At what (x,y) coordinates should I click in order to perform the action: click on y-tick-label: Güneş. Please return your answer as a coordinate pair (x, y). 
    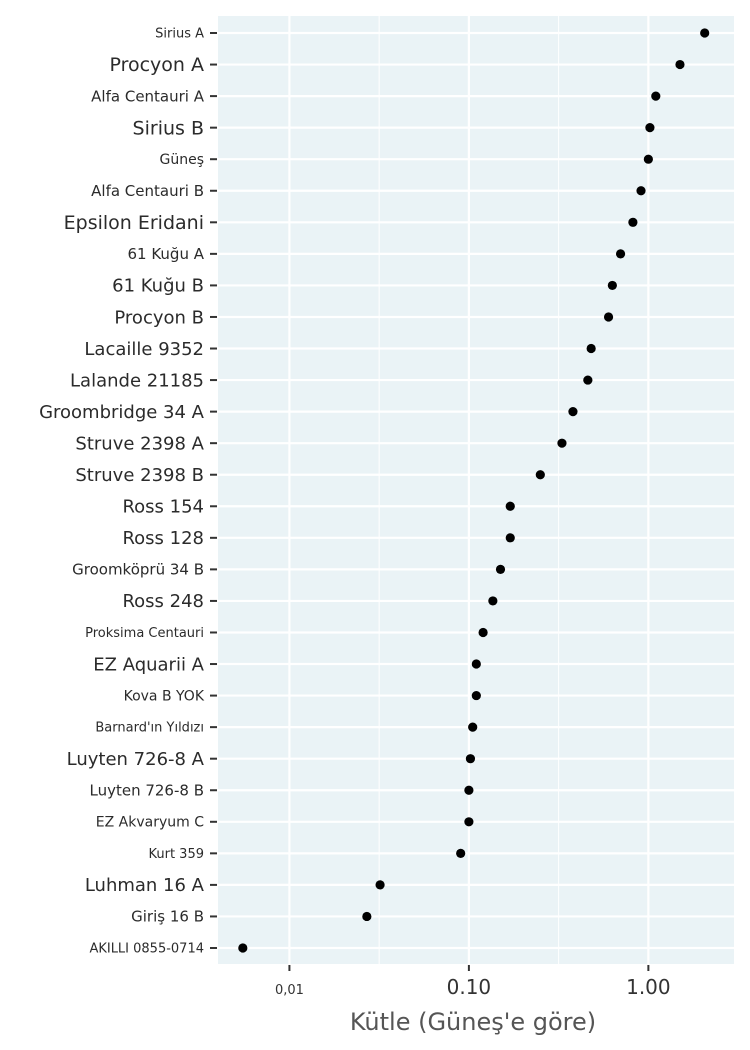
    Looking at the image, I should click on (181, 160).